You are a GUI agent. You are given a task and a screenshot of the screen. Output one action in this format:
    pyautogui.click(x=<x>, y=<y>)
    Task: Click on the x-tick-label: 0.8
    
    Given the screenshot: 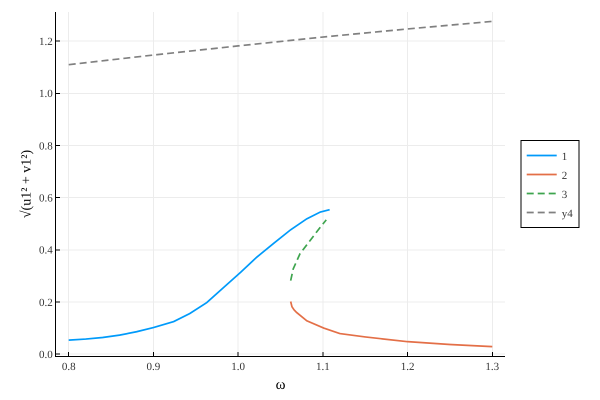 What is the action you would take?
    pyautogui.click(x=69, y=367)
    